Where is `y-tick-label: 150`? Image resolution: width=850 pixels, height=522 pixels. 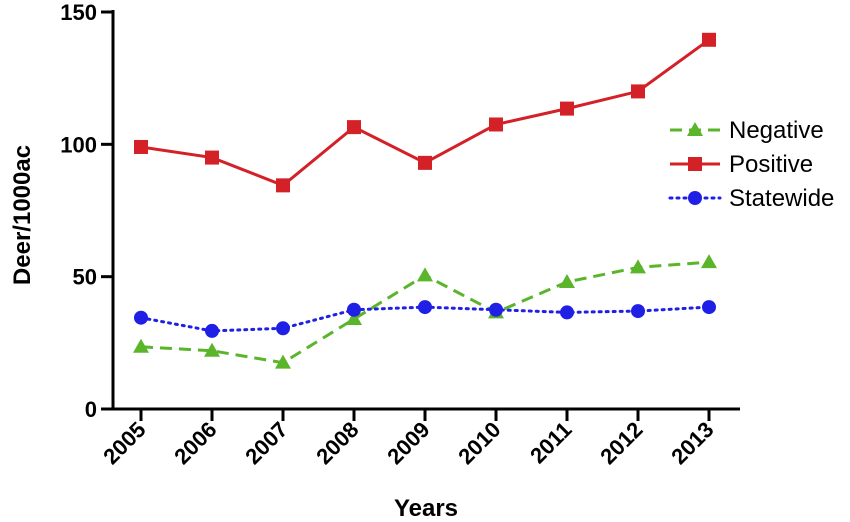
y-tick-label: 150 is located at coordinates (78, 12).